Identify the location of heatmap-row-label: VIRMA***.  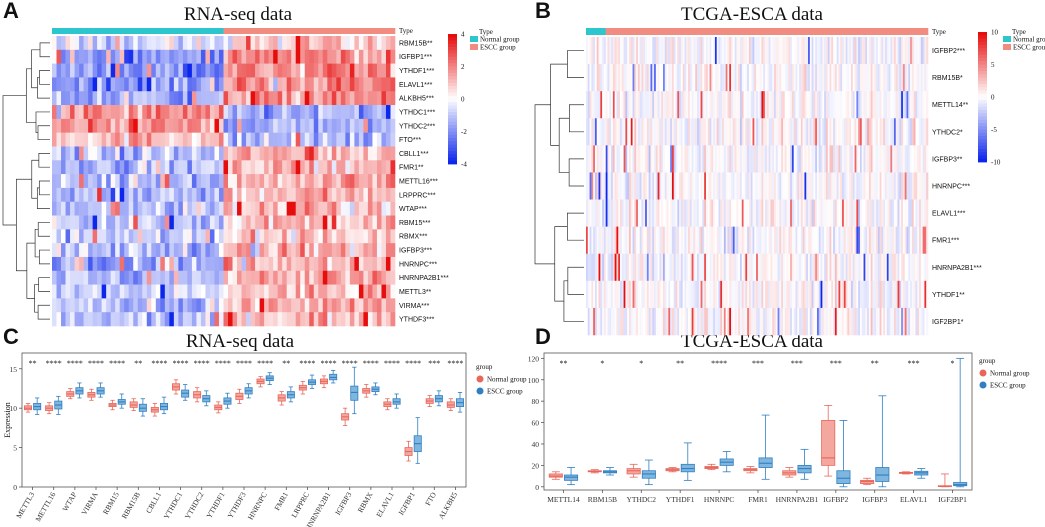
(414, 306).